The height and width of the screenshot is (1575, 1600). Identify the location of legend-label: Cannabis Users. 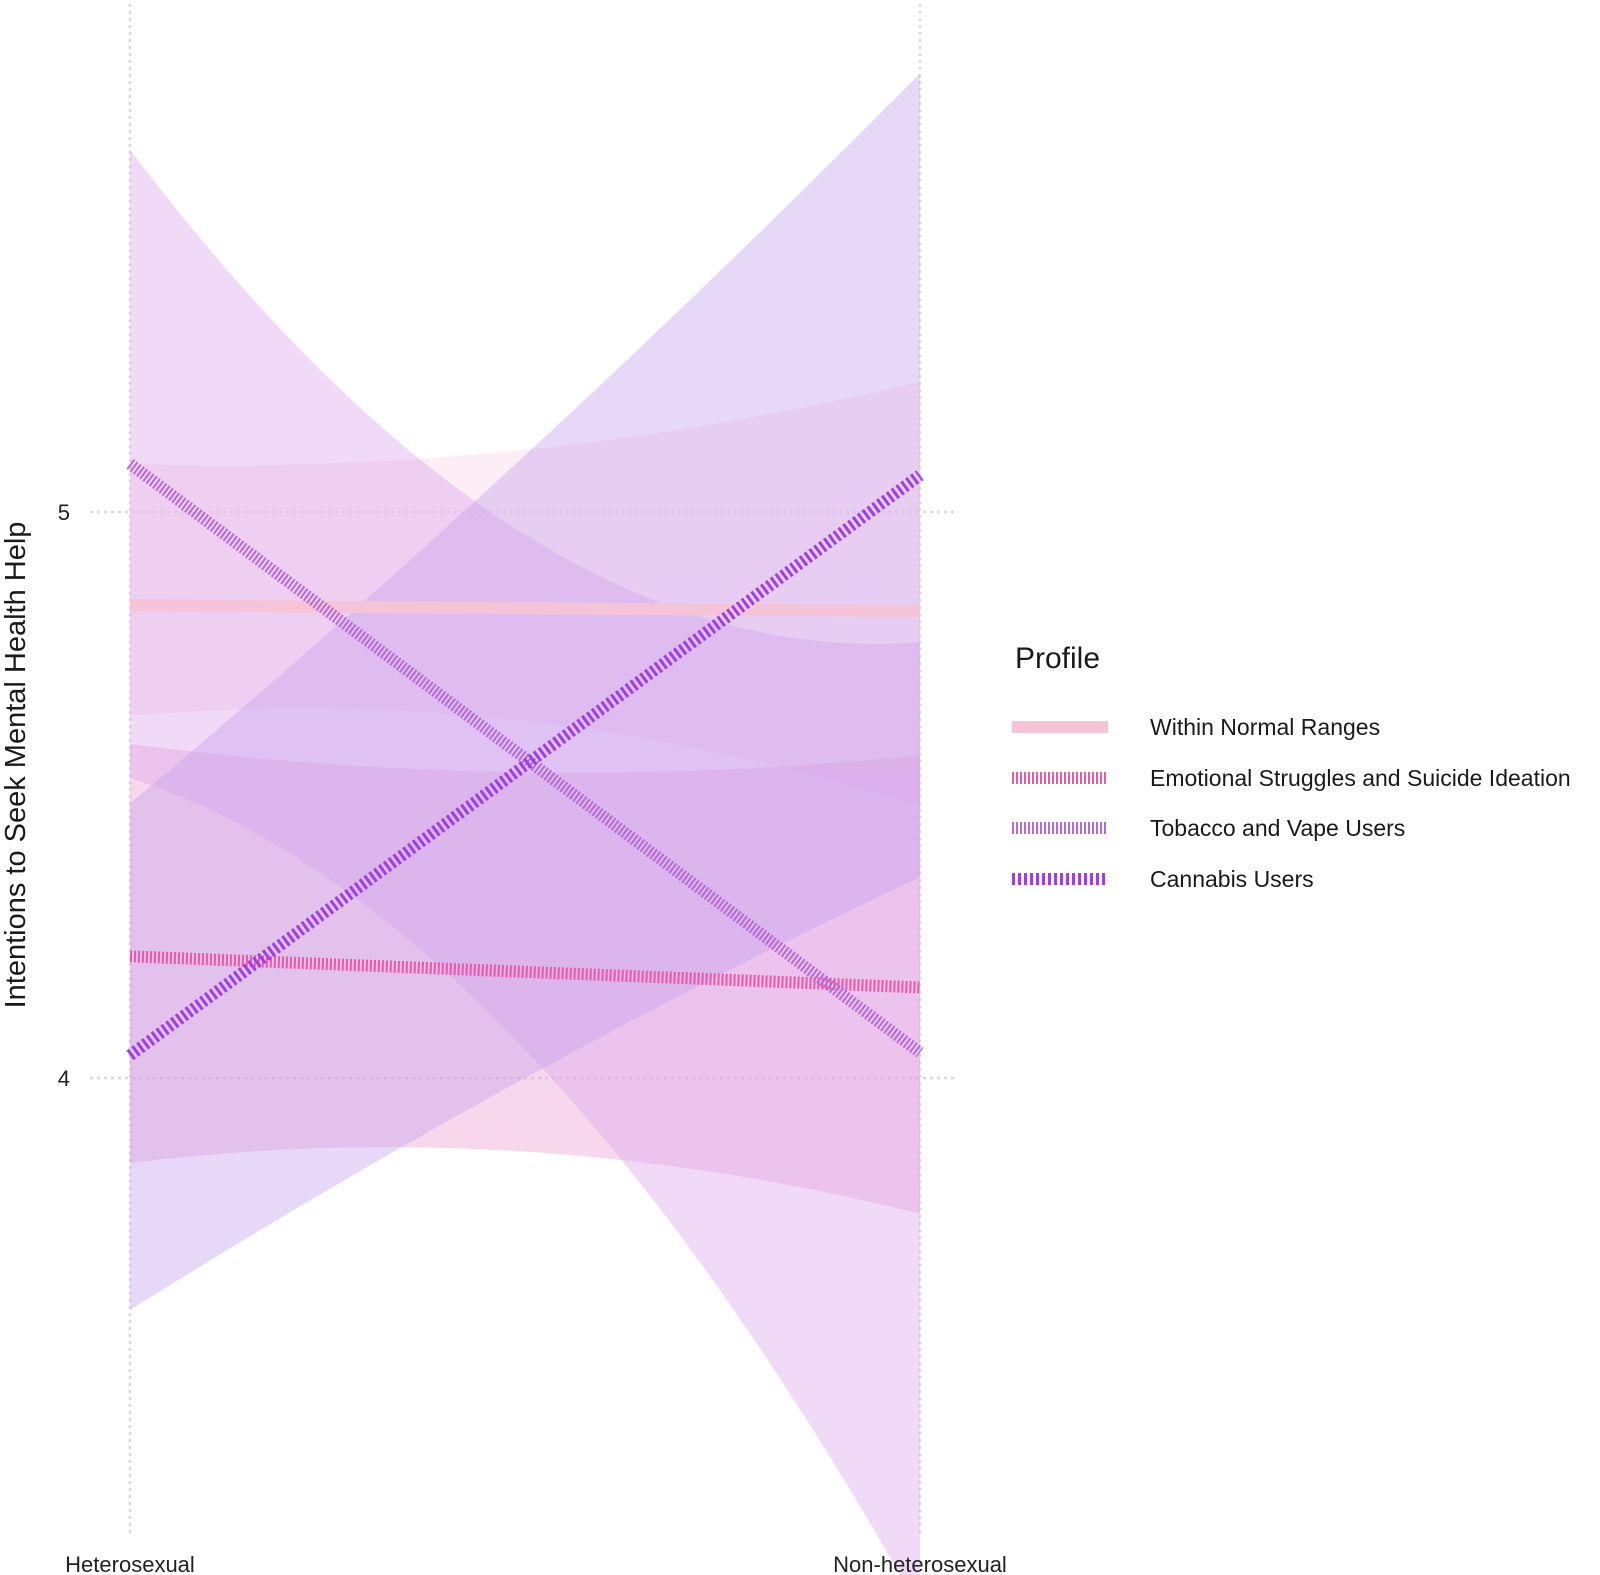
(1232, 879).